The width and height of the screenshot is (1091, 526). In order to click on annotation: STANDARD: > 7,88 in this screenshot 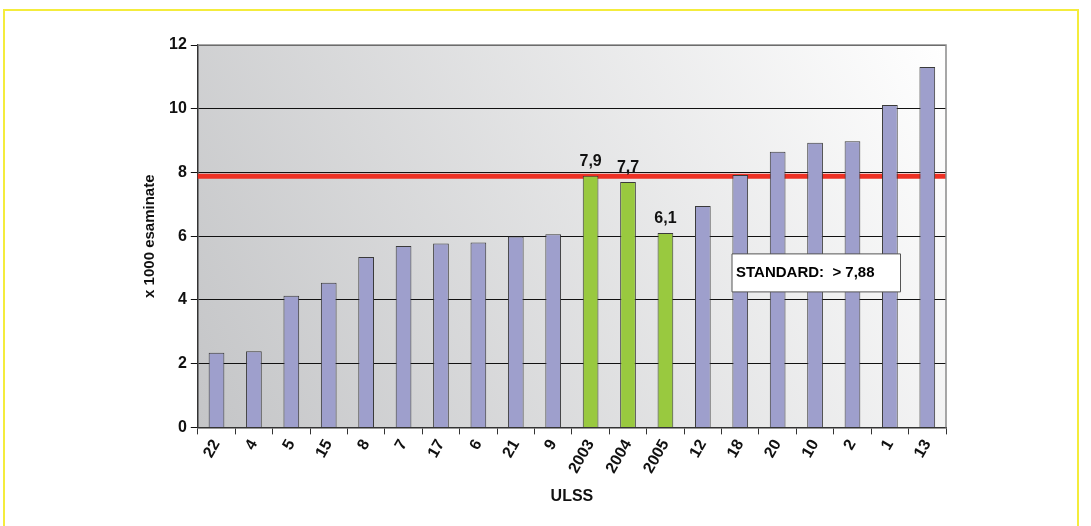, I will do `click(805, 272)`.